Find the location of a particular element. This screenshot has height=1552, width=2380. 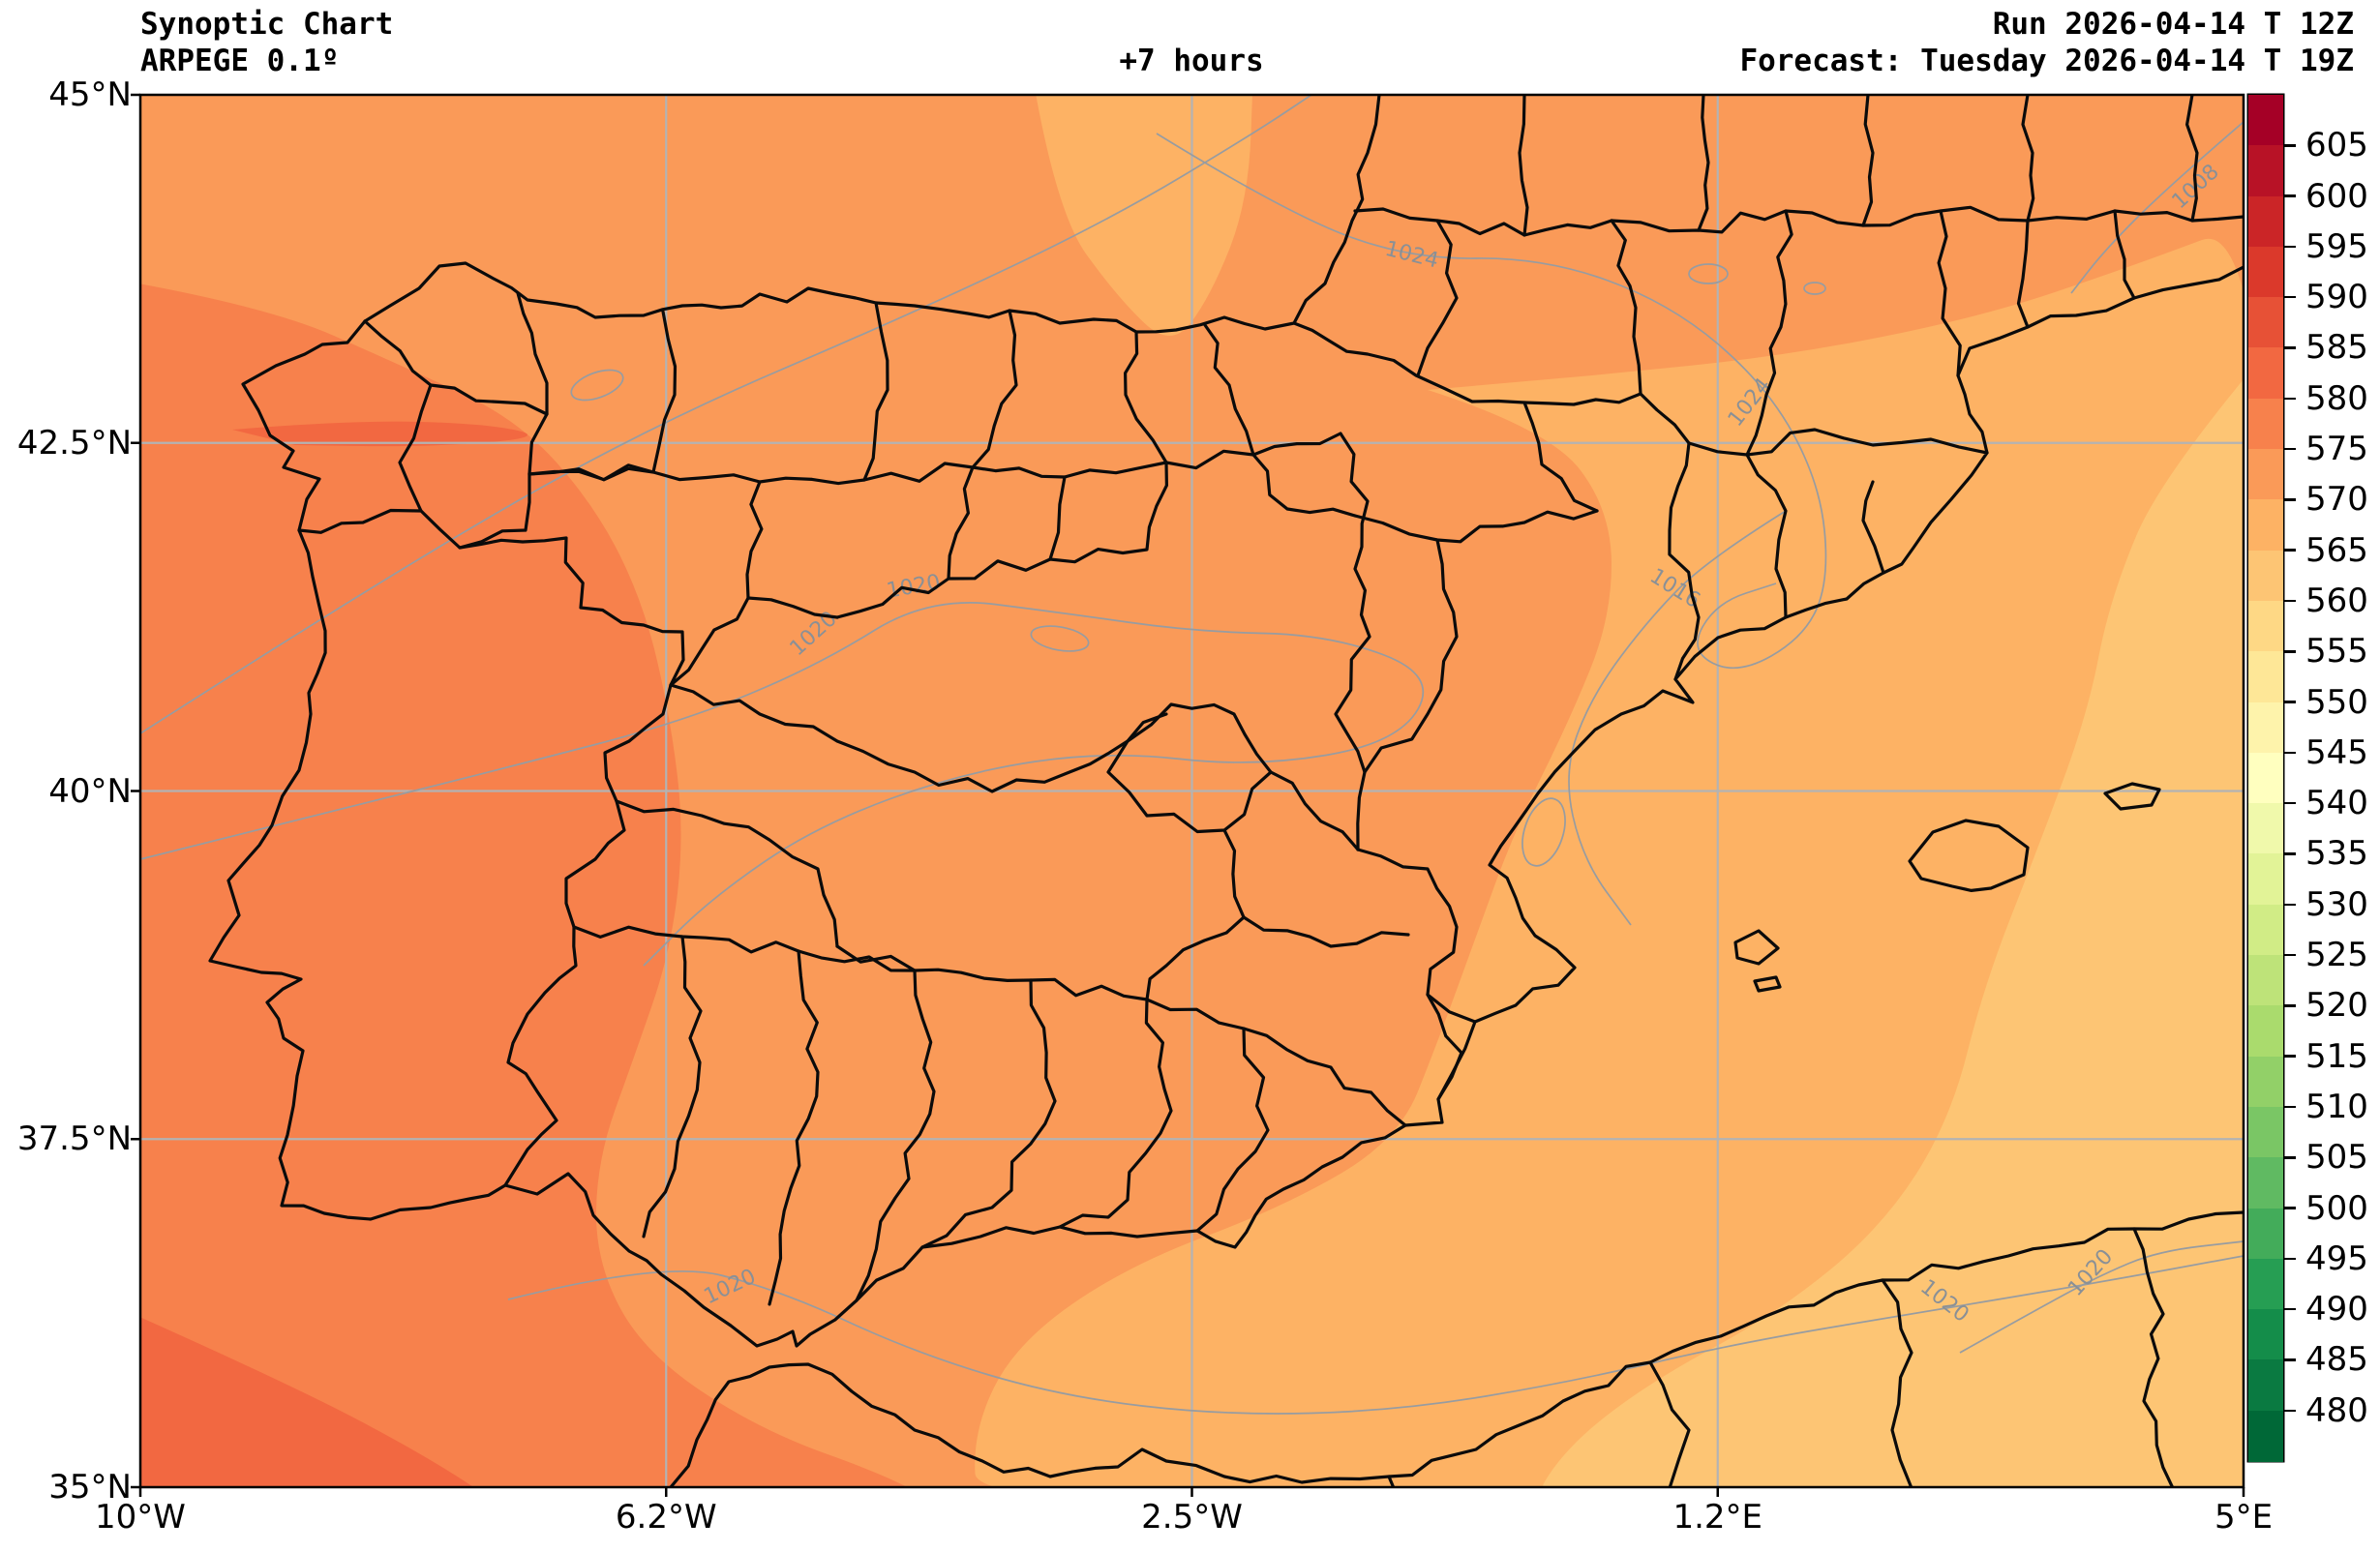

colorbar-tick-label: 530 is located at coordinates (2337, 904).